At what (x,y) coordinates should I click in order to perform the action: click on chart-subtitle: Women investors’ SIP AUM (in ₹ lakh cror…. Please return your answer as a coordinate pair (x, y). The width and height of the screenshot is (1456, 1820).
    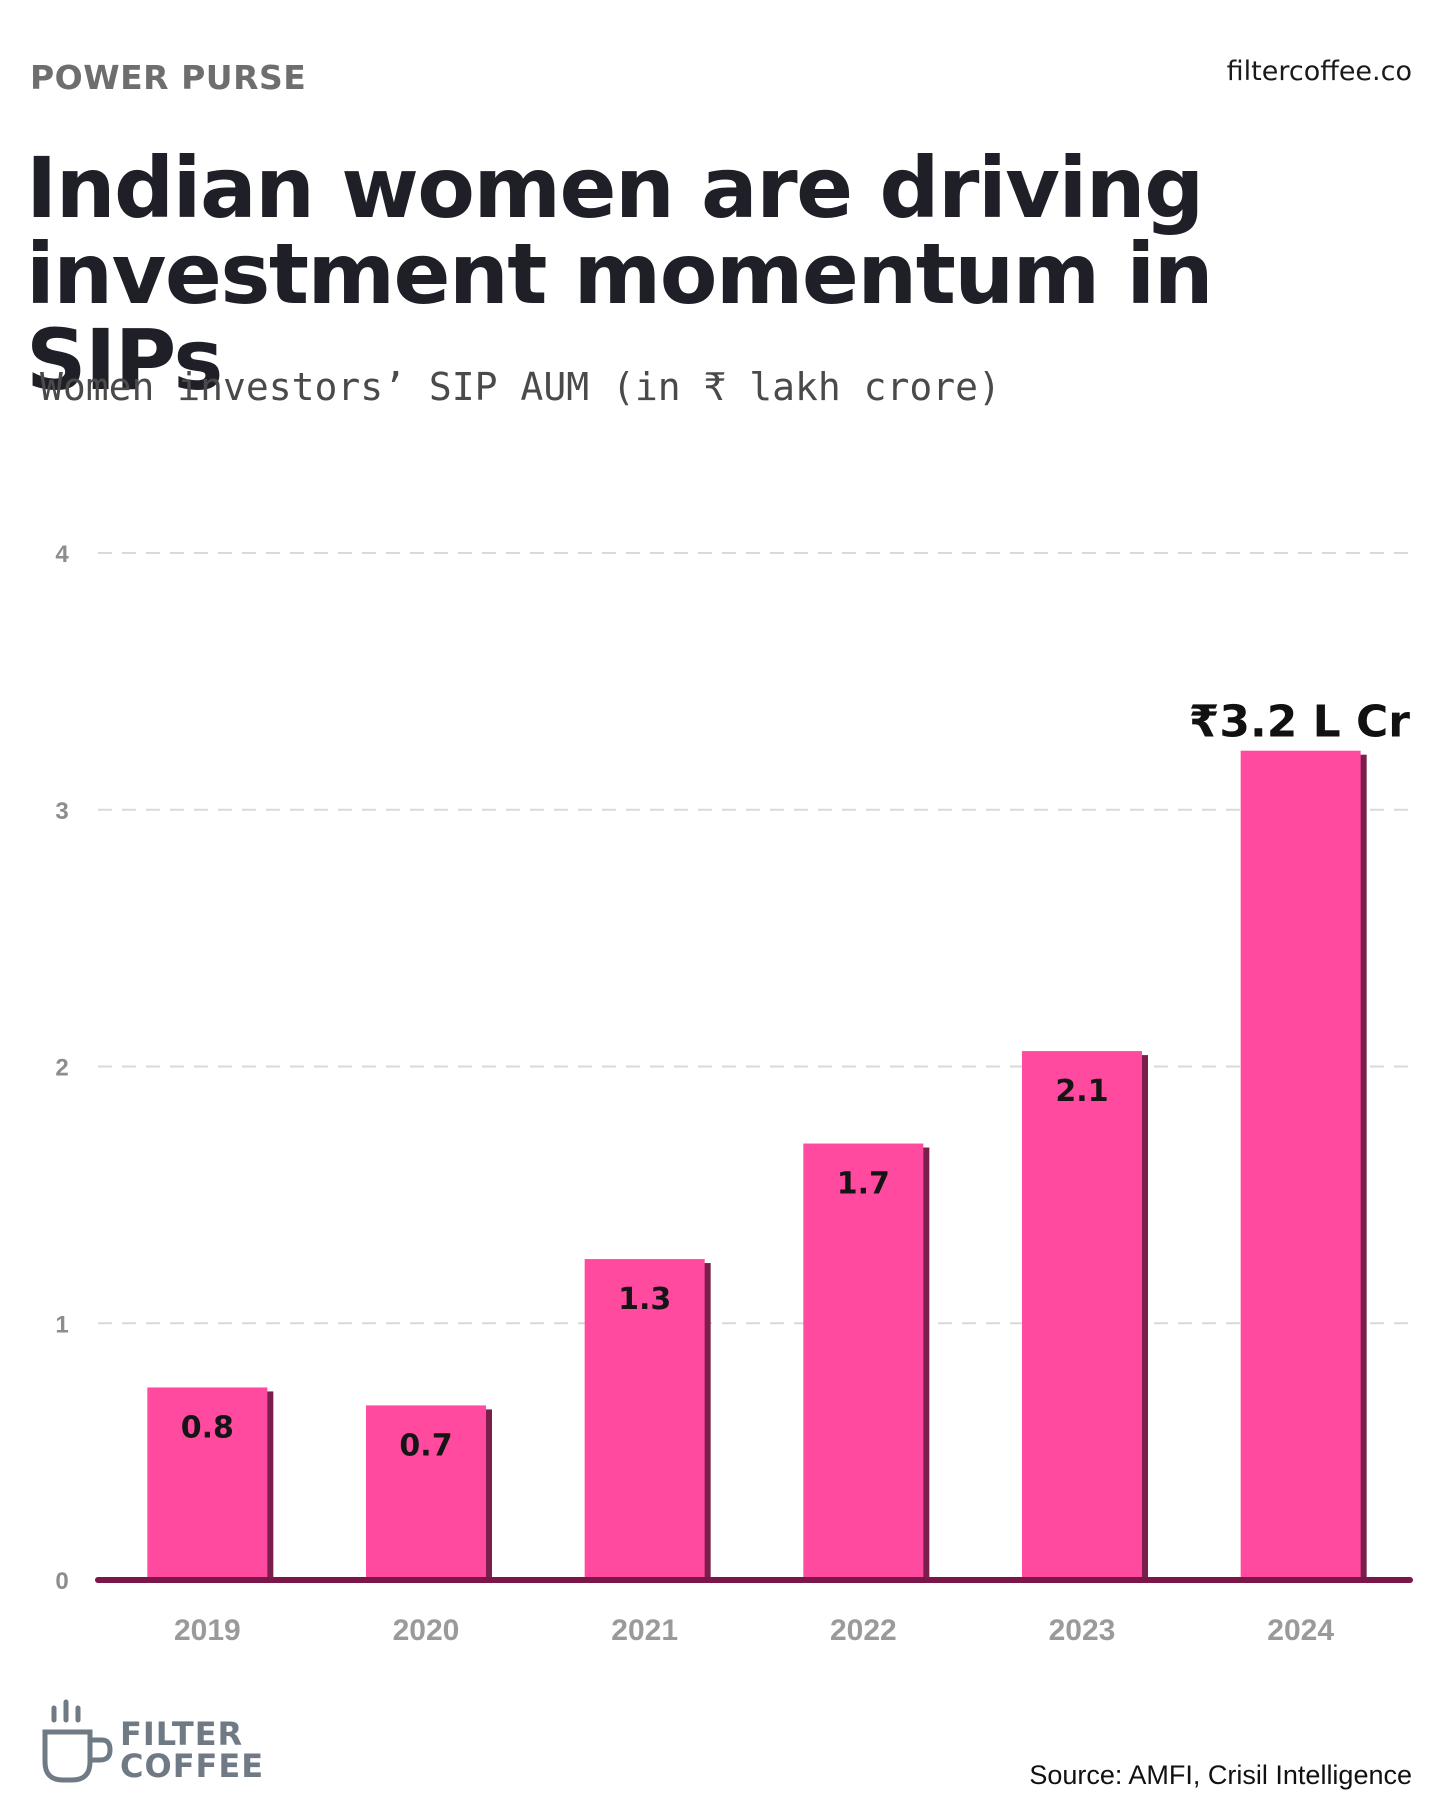
    Looking at the image, I should click on (520, 387).